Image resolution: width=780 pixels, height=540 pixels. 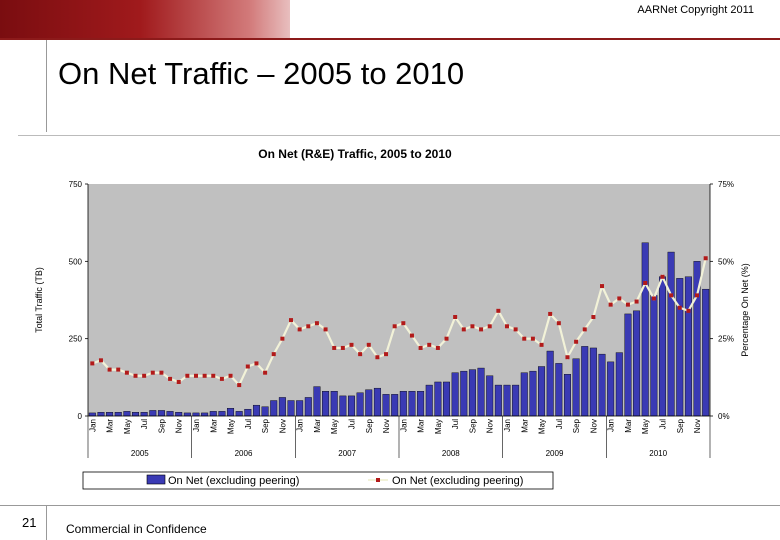 I want to click on year-label: 2006, so click(x=244, y=453).